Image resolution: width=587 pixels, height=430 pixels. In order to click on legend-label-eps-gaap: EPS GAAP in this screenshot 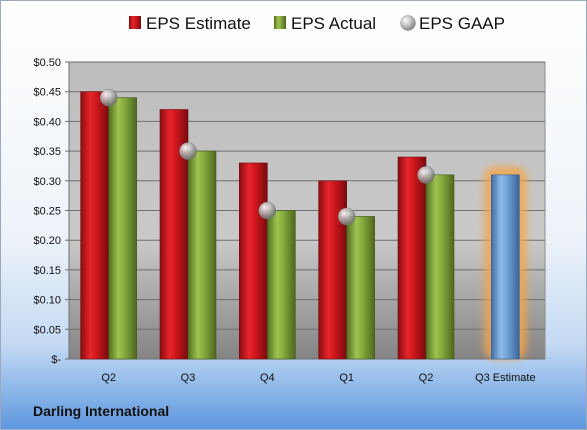, I will do `click(462, 23)`.